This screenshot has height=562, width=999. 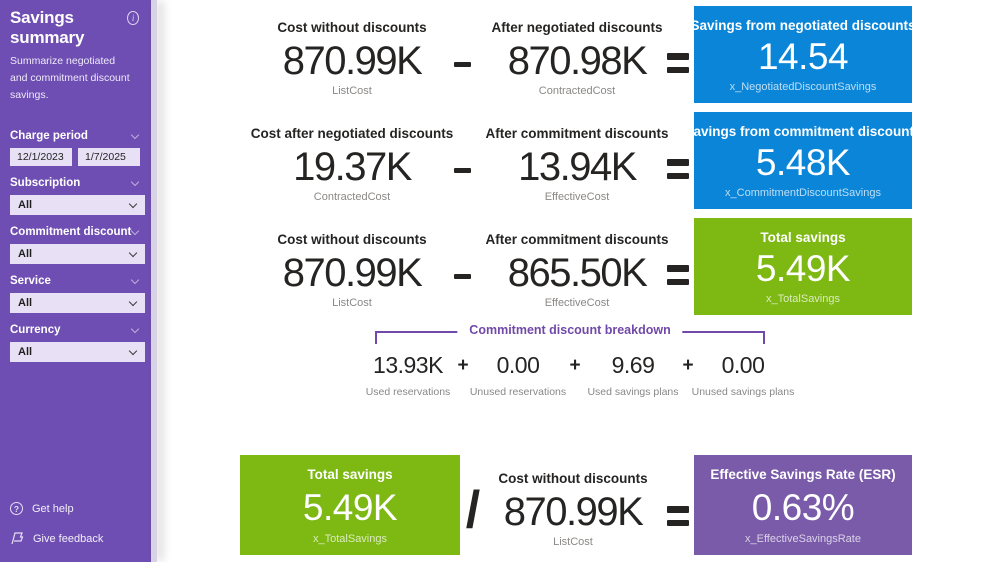 I want to click on service-select: All, so click(x=77, y=303).